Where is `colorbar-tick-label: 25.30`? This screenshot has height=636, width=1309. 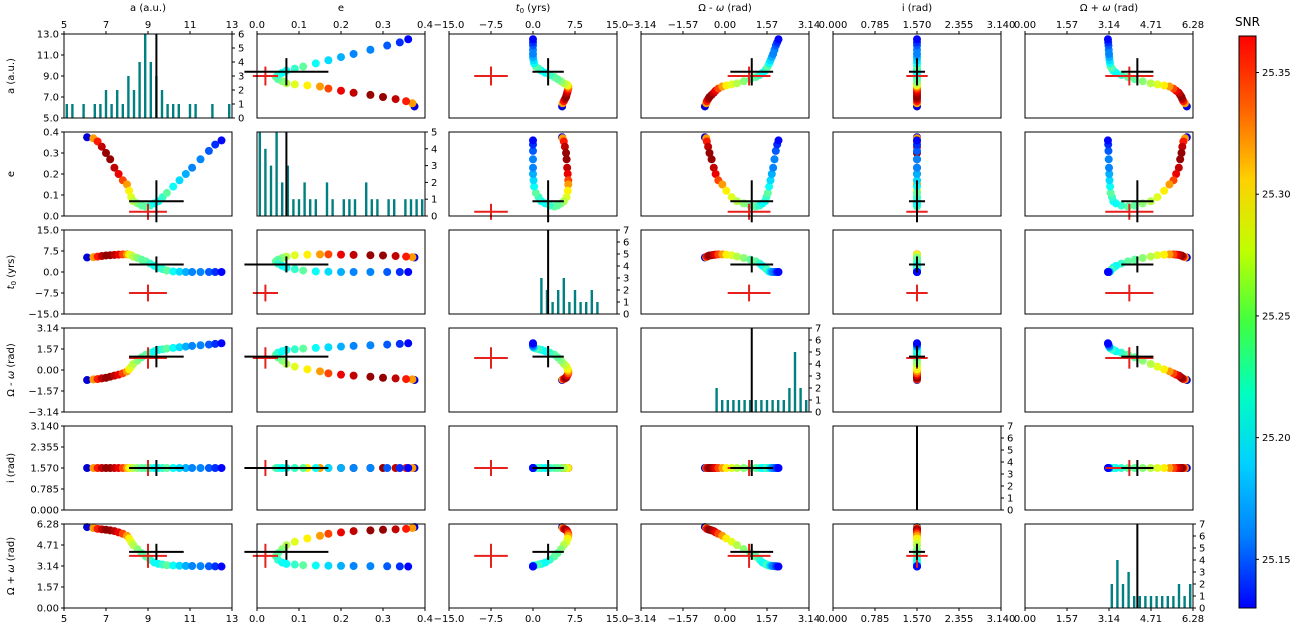
colorbar-tick-label: 25.30 is located at coordinates (1276, 195).